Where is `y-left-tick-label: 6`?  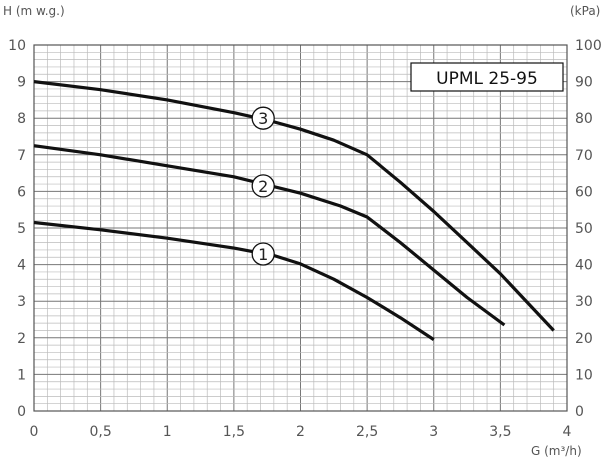 y-left-tick-label: 6 is located at coordinates (21, 192).